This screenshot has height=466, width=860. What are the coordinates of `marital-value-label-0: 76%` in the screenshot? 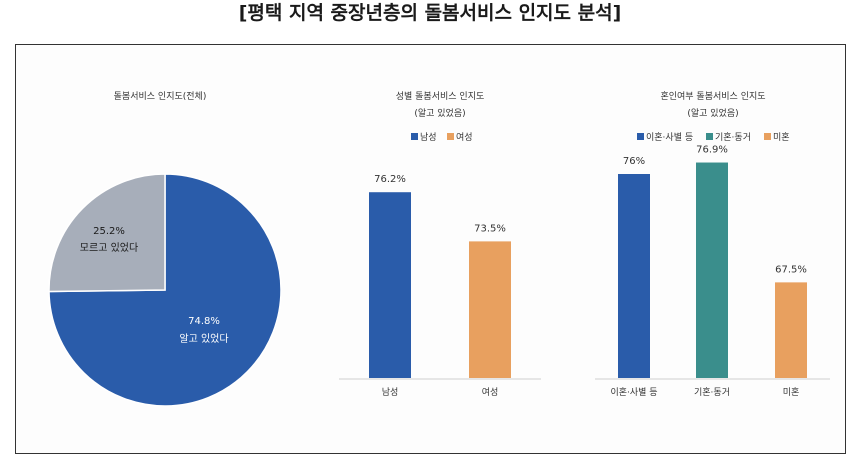 It's located at (634, 161).